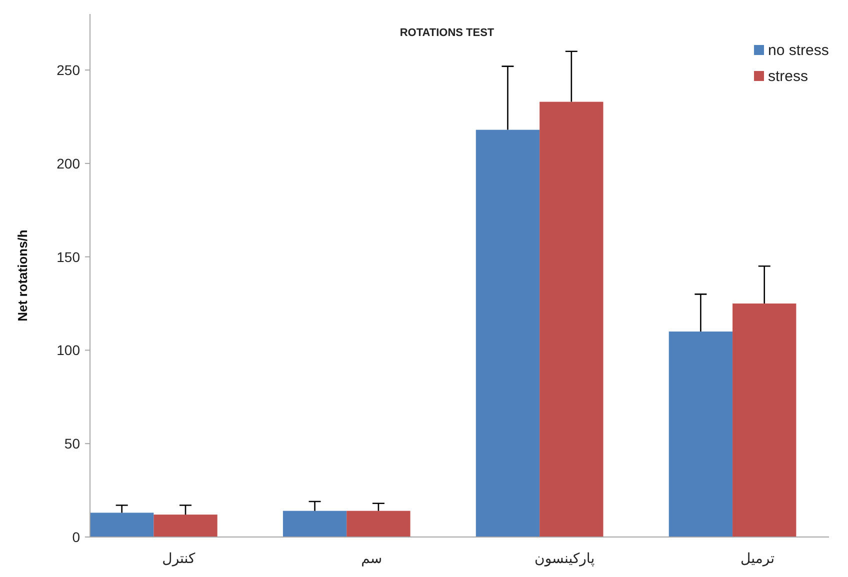 This screenshot has width=848, height=577. What do you see at coordinates (447, 33) in the screenshot?
I see `text: ROTATIONS TEST` at bounding box center [447, 33].